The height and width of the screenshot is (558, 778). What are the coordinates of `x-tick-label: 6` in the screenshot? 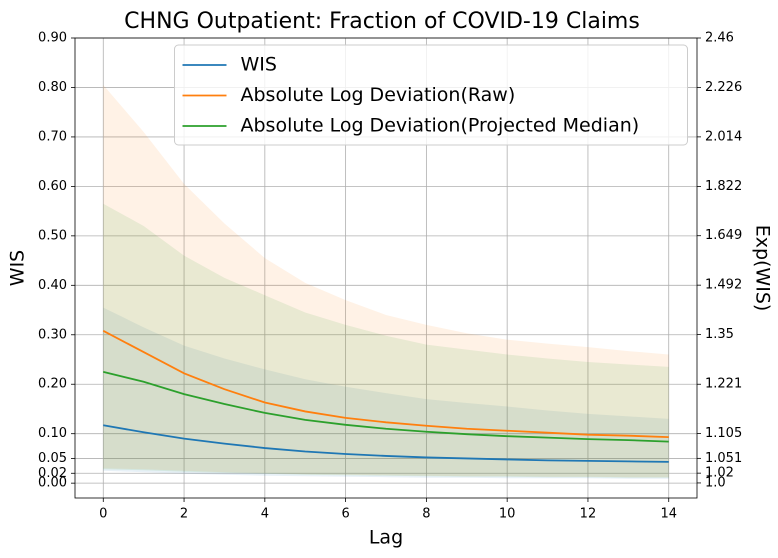 It's located at (345, 514).